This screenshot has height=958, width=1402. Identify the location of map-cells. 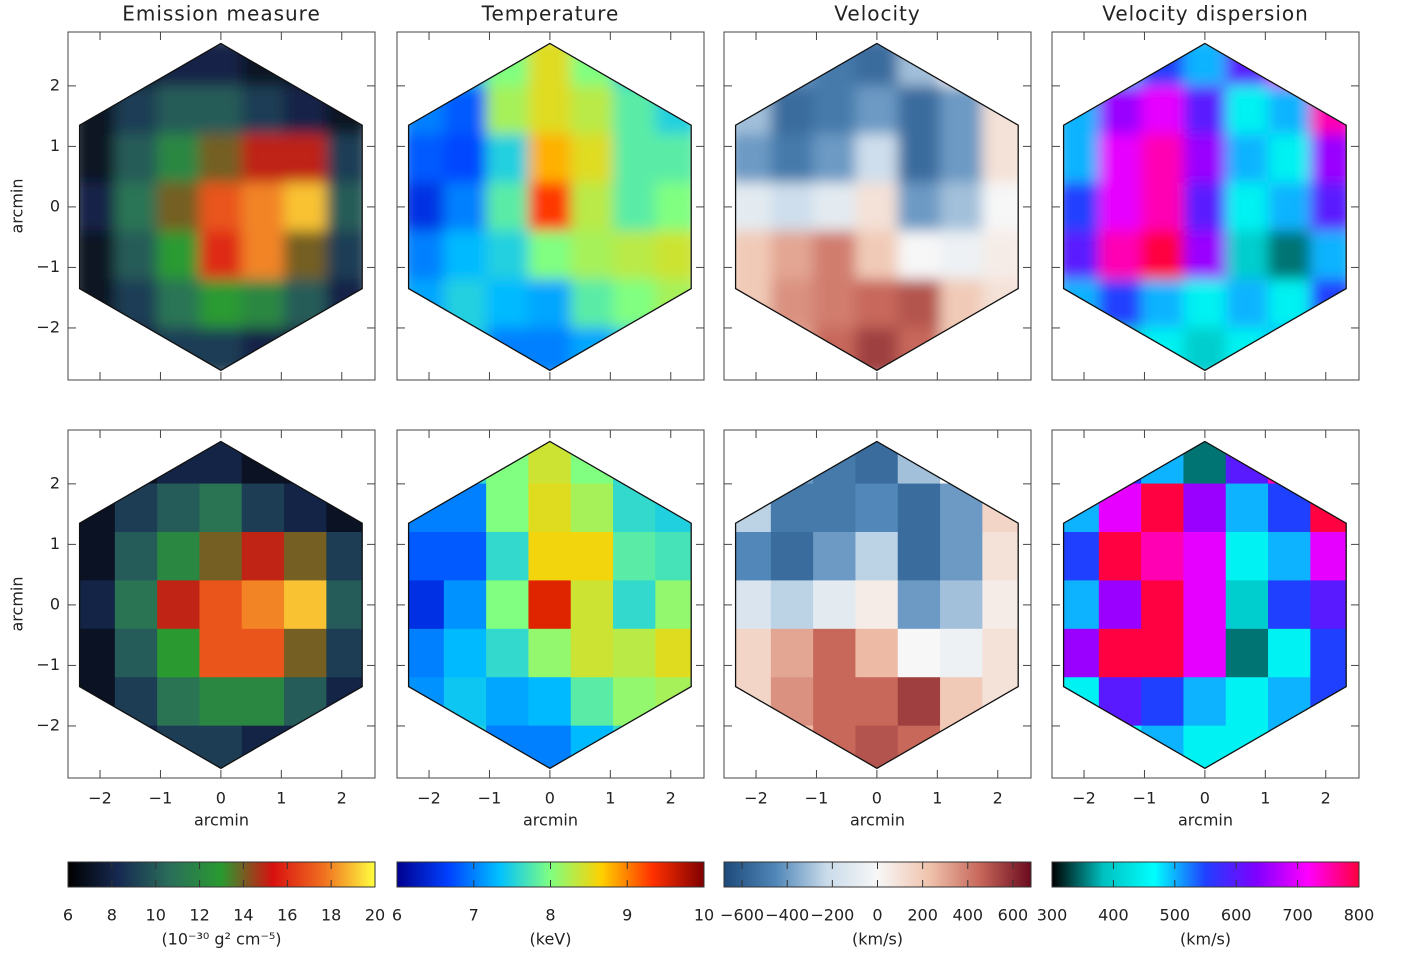
(221, 605).